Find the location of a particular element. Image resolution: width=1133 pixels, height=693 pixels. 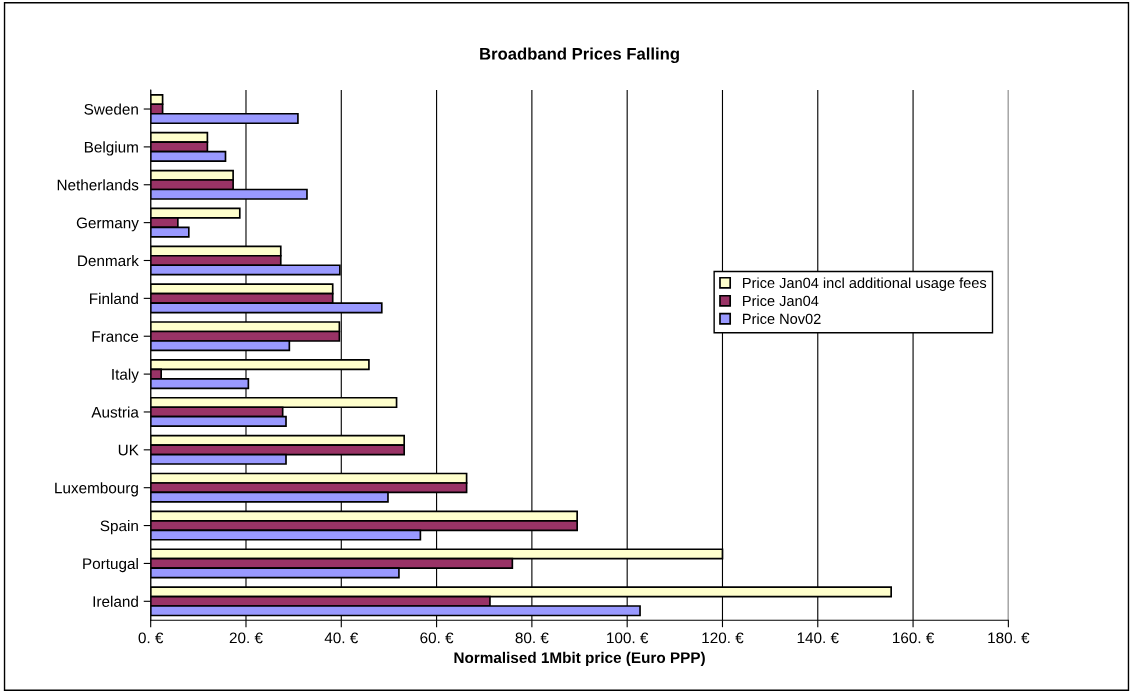

y-tick-label: Netherlands is located at coordinates (98, 185).